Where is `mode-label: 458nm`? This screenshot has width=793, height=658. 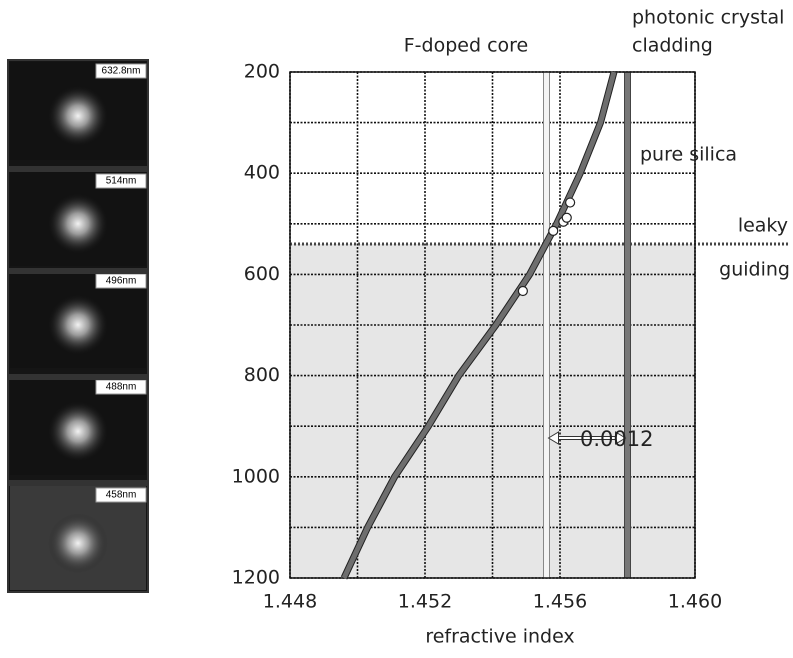 mode-label: 458nm is located at coordinates (121, 495).